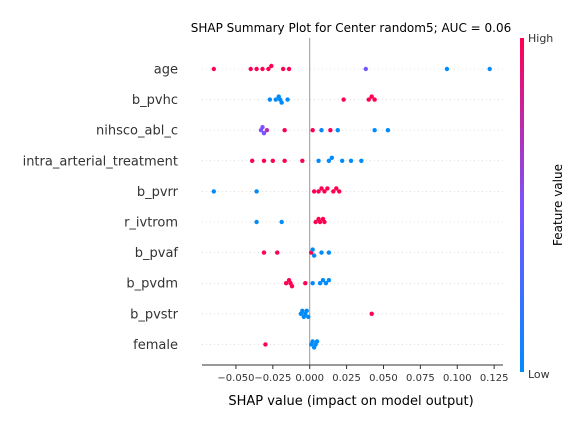 This screenshot has width=587, height=429. What do you see at coordinates (154, 314) in the screenshot?
I see `feature-label: b_pvstr` at bounding box center [154, 314].